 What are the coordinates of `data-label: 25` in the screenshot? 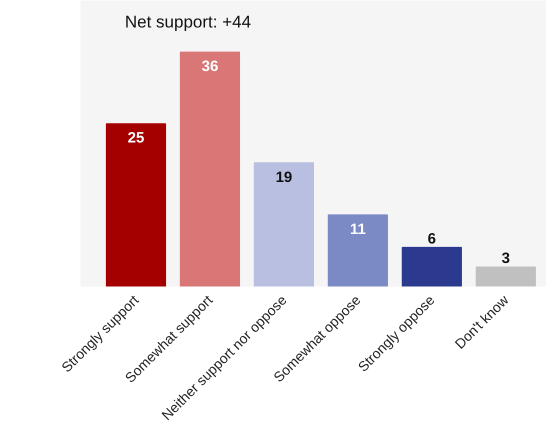 It's located at (136, 138).